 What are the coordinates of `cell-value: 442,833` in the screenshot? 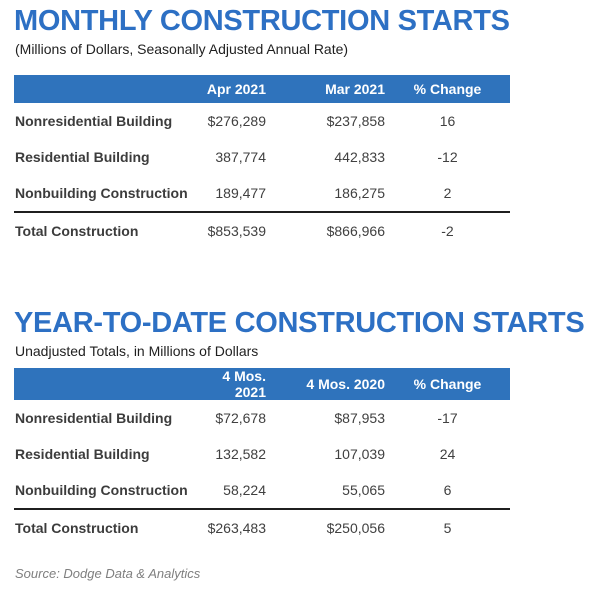 It's located at (359, 157).